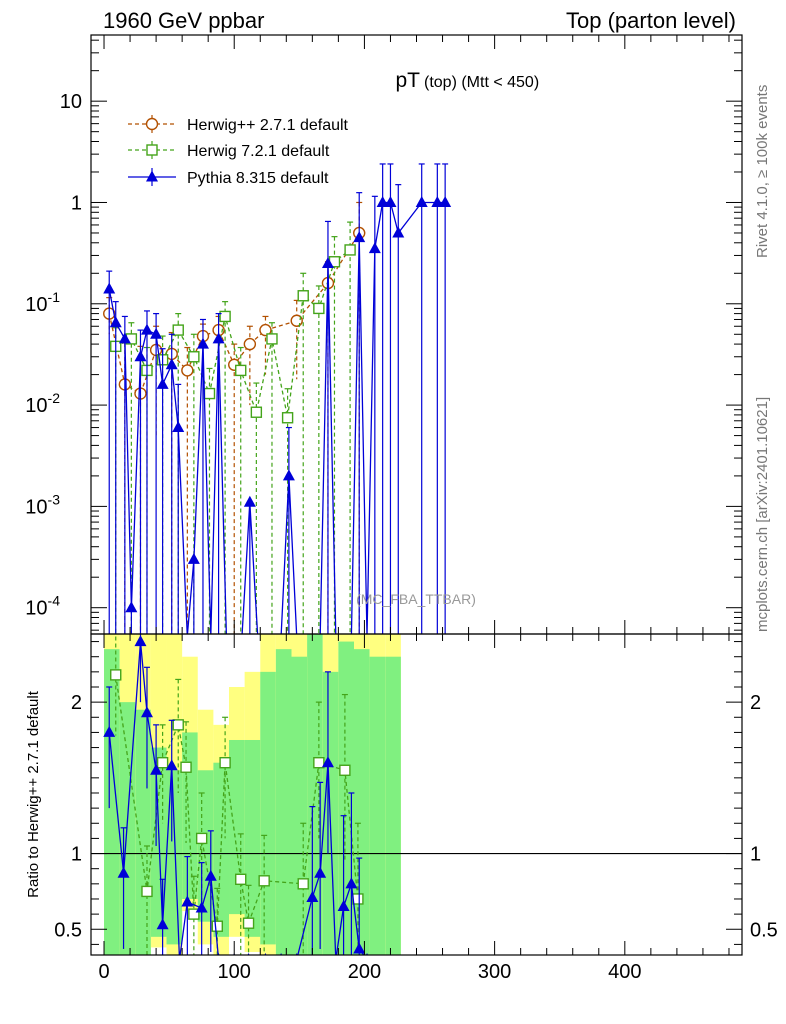  What do you see at coordinates (42, 302) in the screenshot?
I see `y-tick-label: 10⁻¹` at bounding box center [42, 302].